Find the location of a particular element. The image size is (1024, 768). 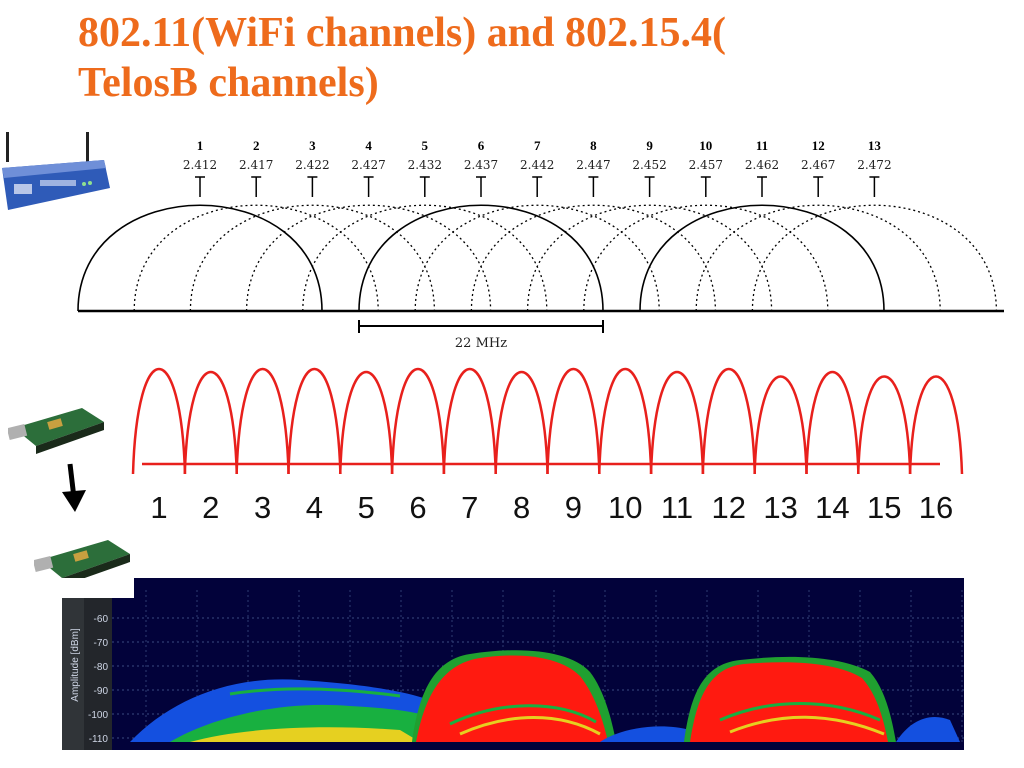

slide-title-line1: 802.11(WiFi channels) and 802.15.4( is located at coordinates (402, 33).